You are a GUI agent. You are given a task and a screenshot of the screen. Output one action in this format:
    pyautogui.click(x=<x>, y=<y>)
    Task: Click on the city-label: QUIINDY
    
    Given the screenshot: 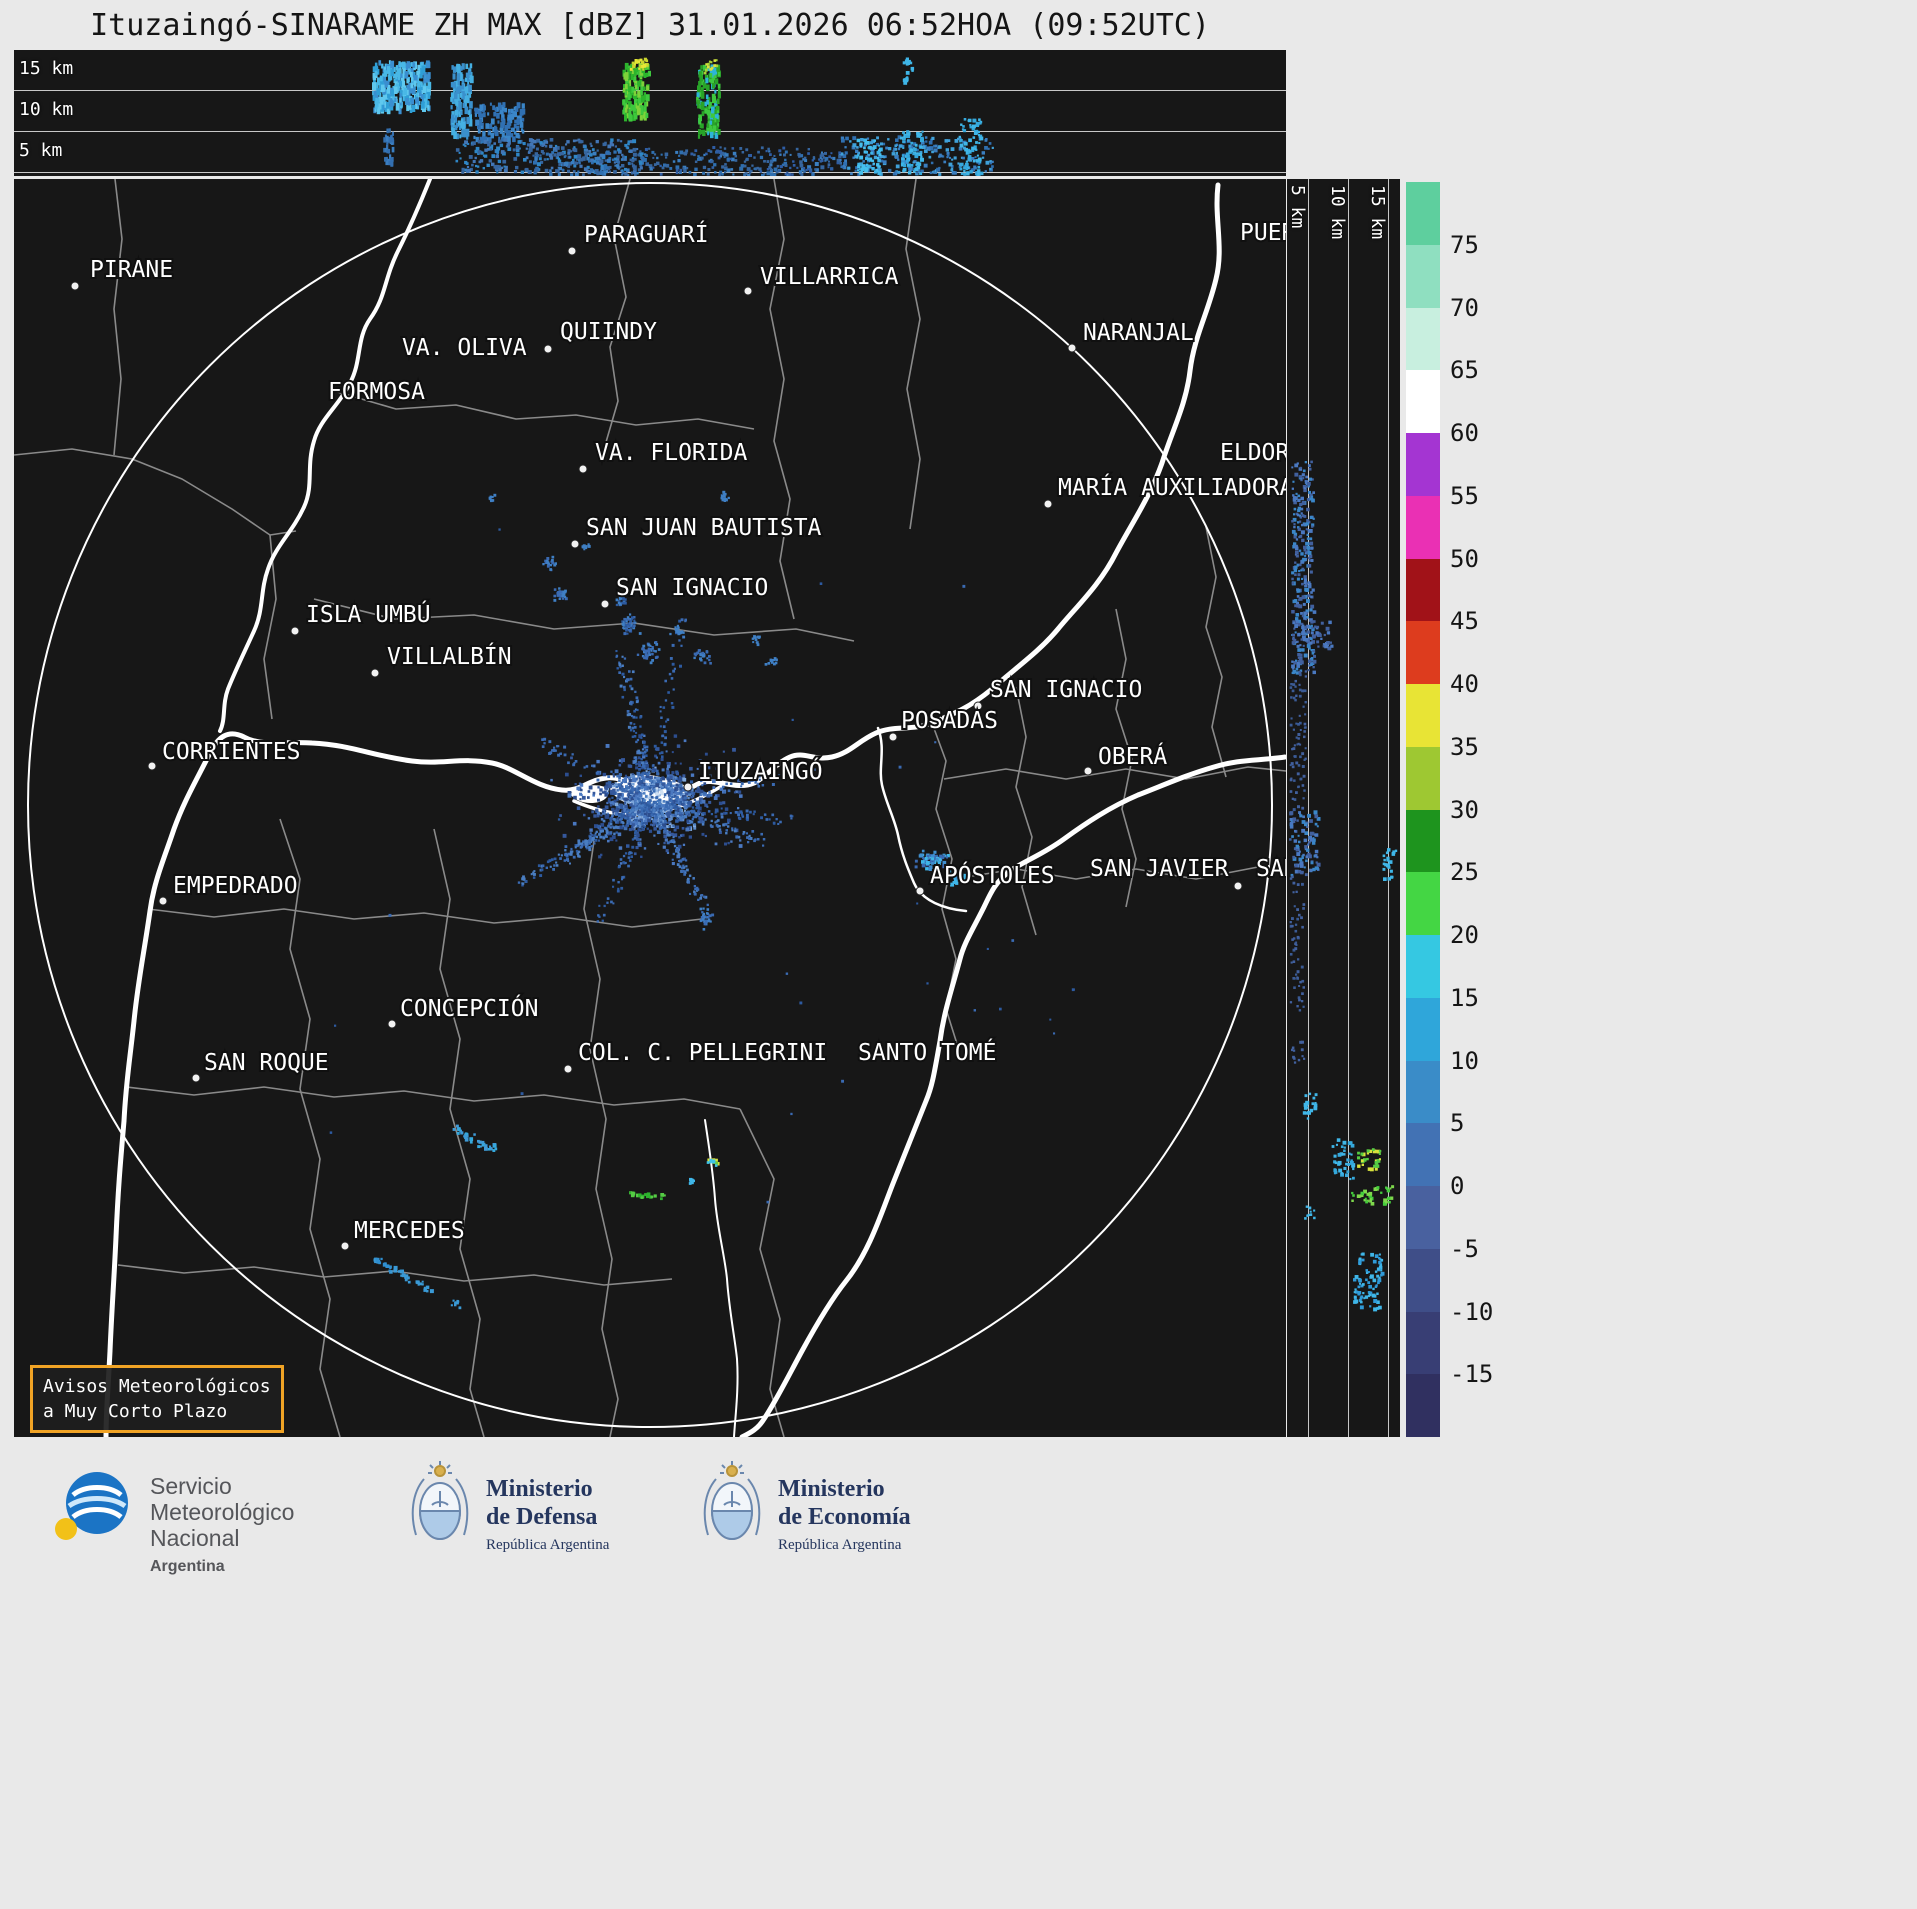 What is the action you would take?
    pyautogui.click(x=608, y=332)
    